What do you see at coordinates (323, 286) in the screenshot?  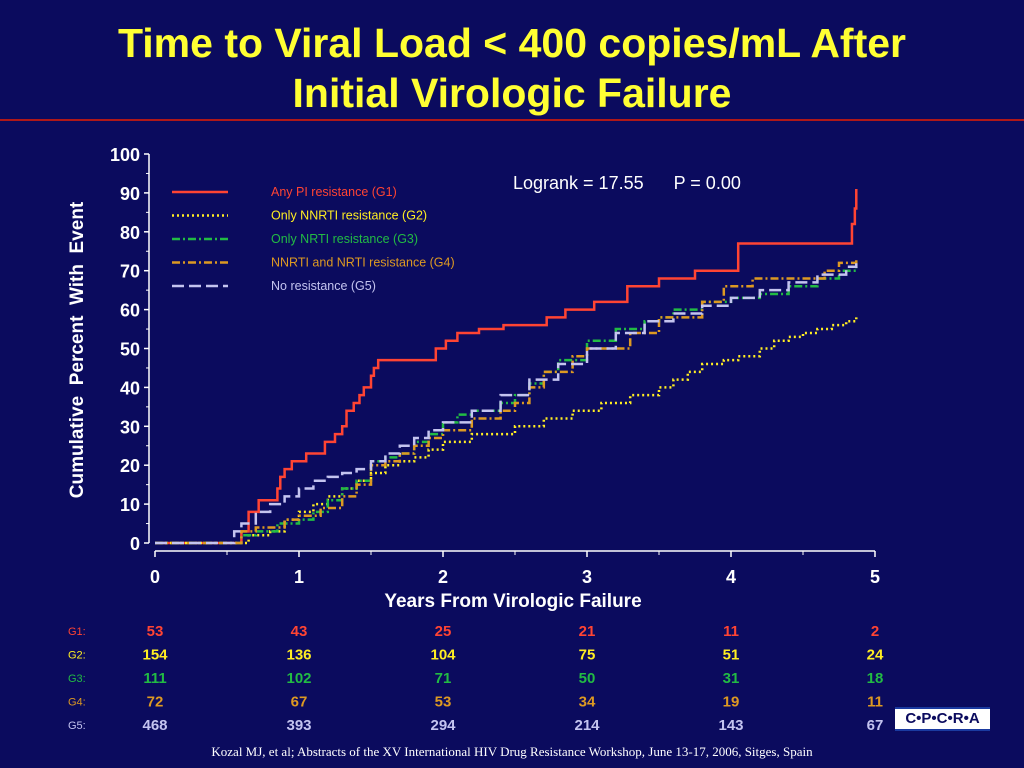 I see `legend-label-g5: No resistance (G5)` at bounding box center [323, 286].